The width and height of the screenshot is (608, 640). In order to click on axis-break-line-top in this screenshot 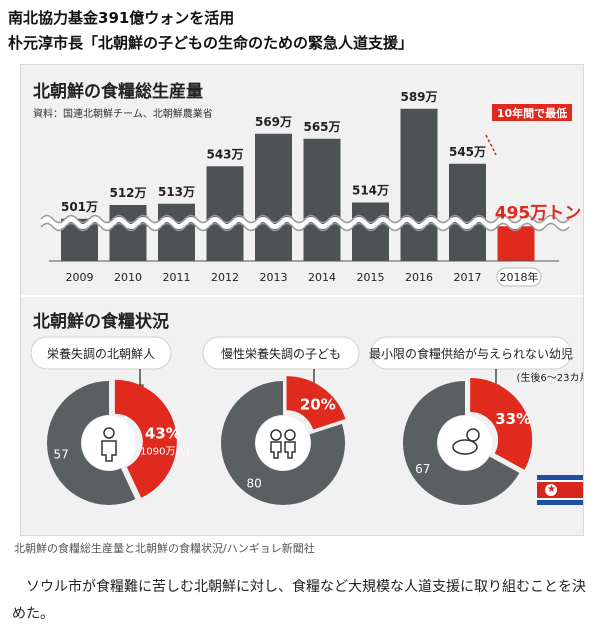, I will do `click(305, 219)`.